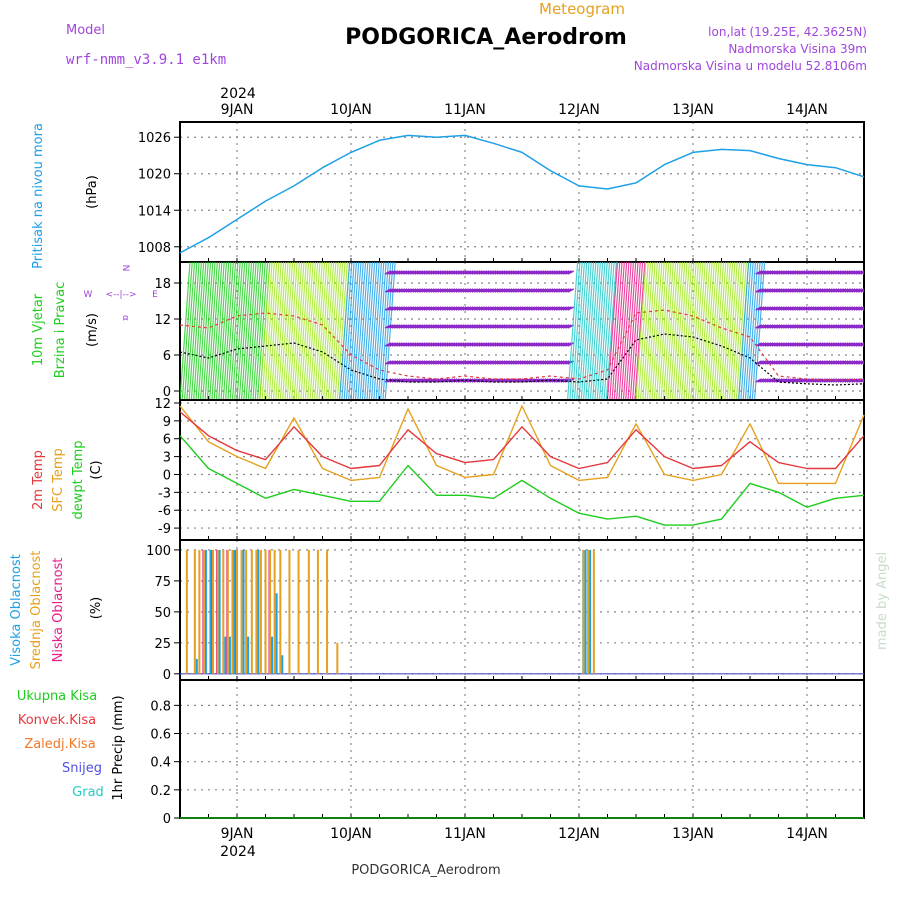 Image resolution: width=900 pixels, height=900 pixels. I want to click on sfc-temp-line, so click(522, 445).